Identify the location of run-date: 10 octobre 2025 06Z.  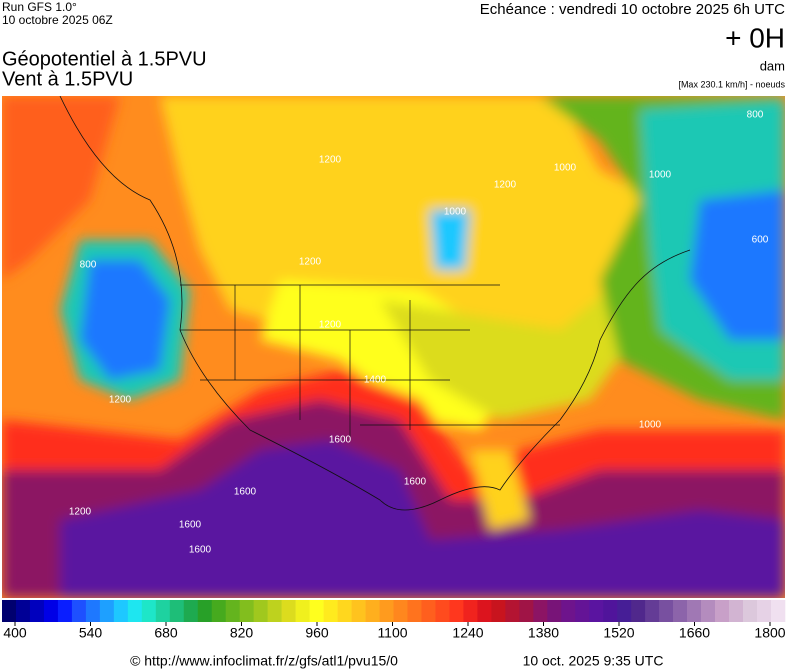
(57, 20).